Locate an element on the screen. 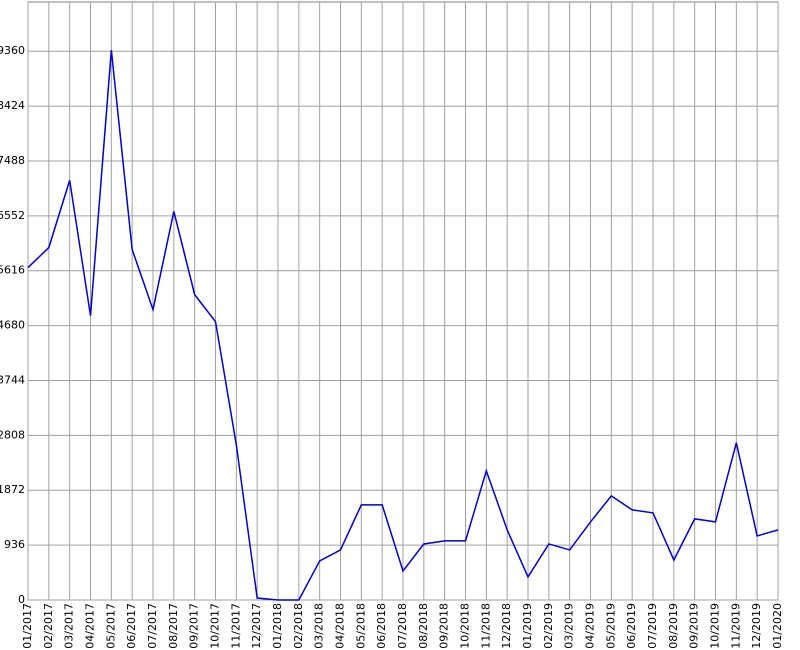  x-tick-label: 02/2019 is located at coordinates (548, 626).